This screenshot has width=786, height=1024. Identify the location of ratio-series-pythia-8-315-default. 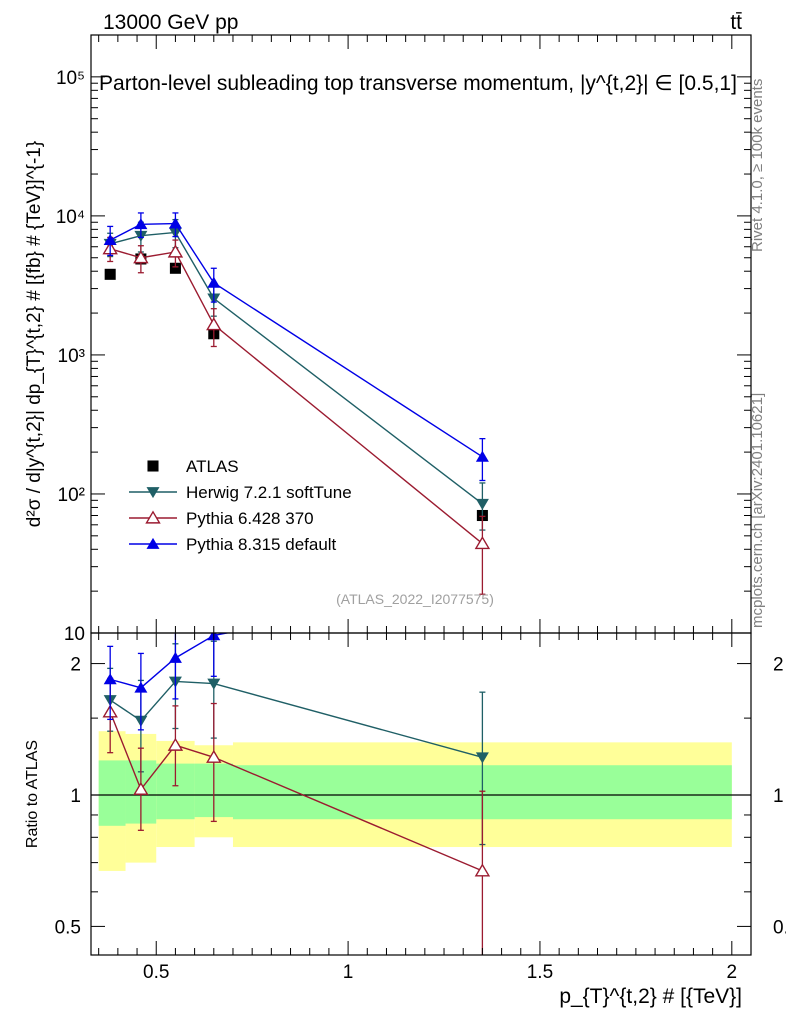
(167, 682).